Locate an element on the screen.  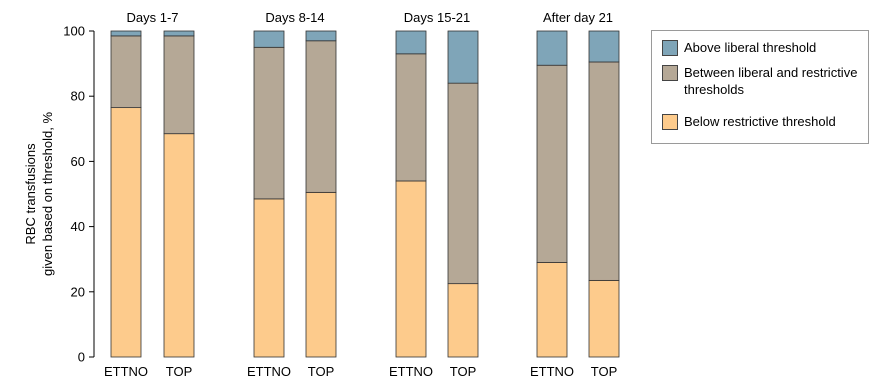
y-axis-title-line: RBC transfusions is located at coordinates (30, 194).